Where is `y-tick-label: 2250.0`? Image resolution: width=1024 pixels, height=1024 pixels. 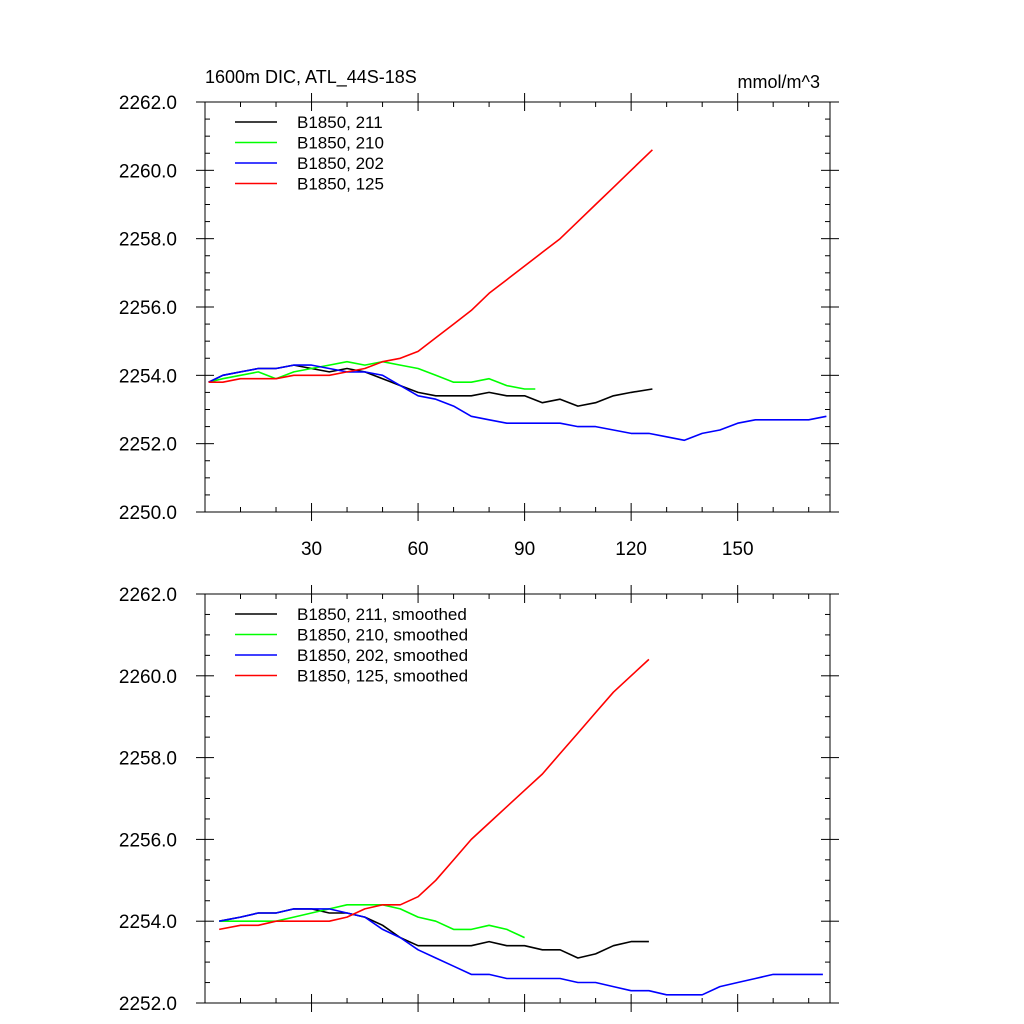
y-tick-label: 2250.0 is located at coordinates (148, 513).